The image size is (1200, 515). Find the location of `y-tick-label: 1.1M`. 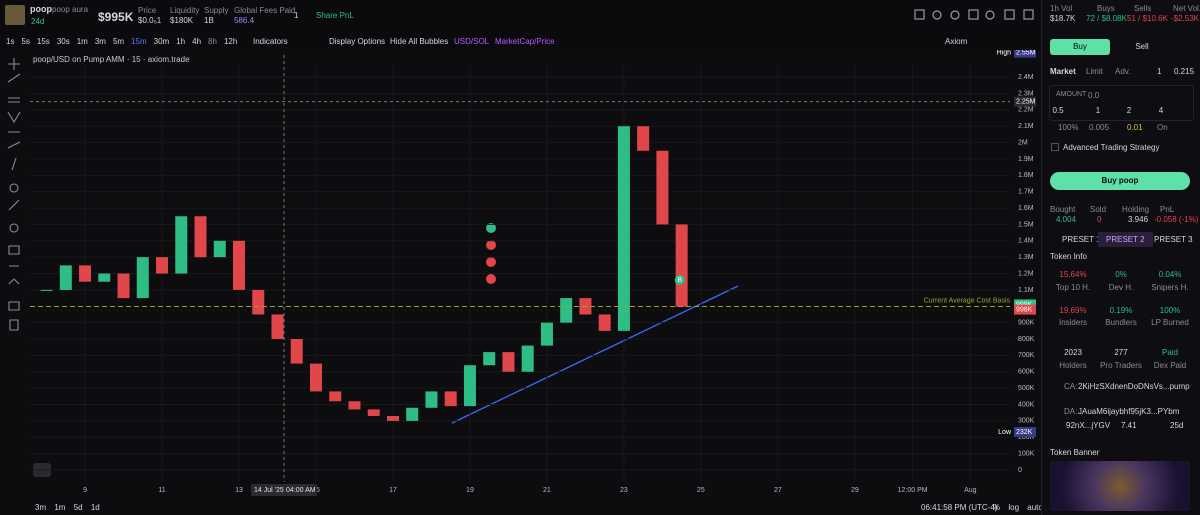

y-tick-label: 1.1M is located at coordinates (1026, 290).